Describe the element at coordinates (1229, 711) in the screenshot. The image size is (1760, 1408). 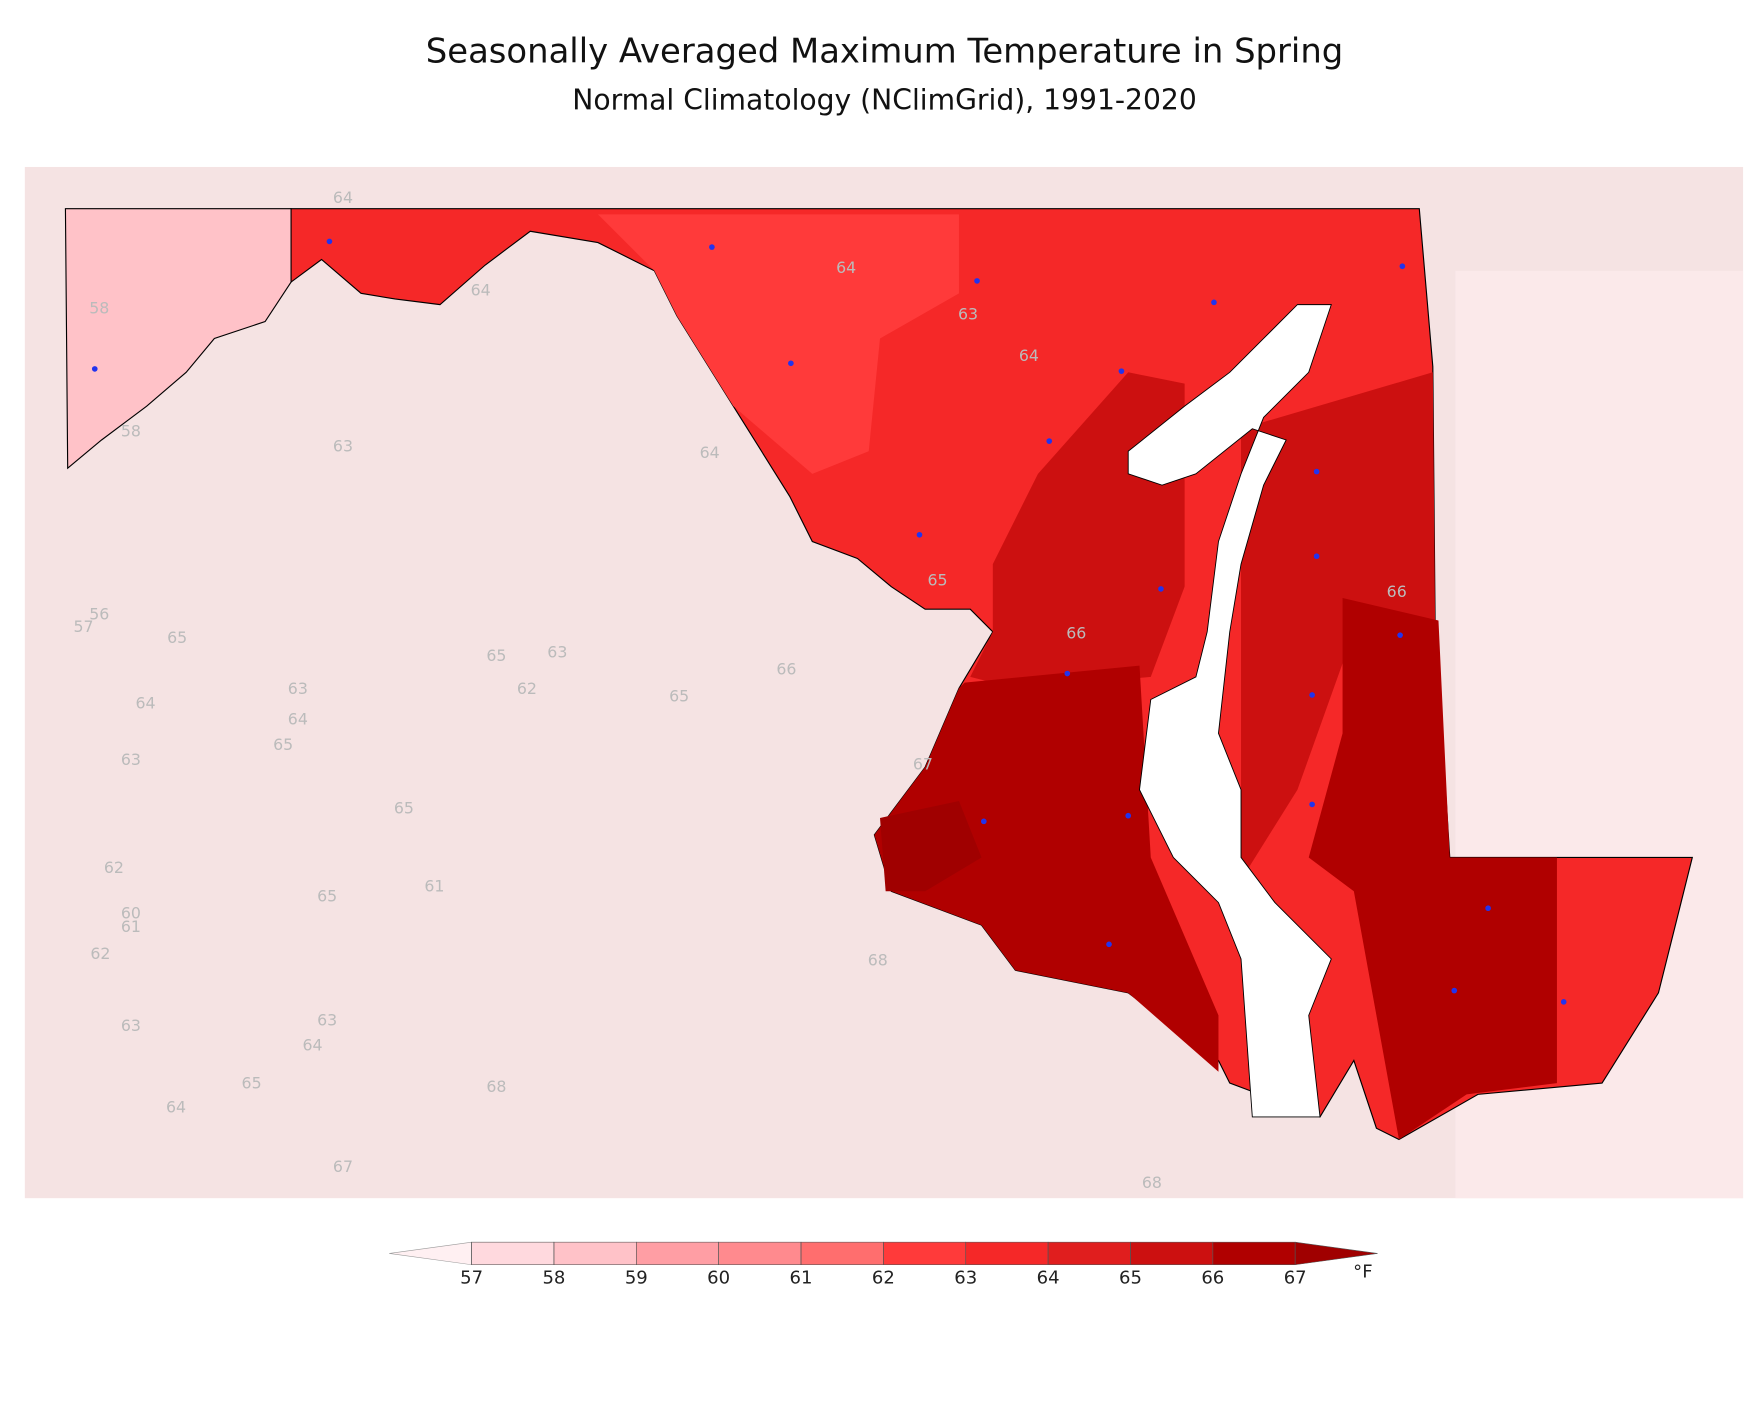
I see `bay` at that location.